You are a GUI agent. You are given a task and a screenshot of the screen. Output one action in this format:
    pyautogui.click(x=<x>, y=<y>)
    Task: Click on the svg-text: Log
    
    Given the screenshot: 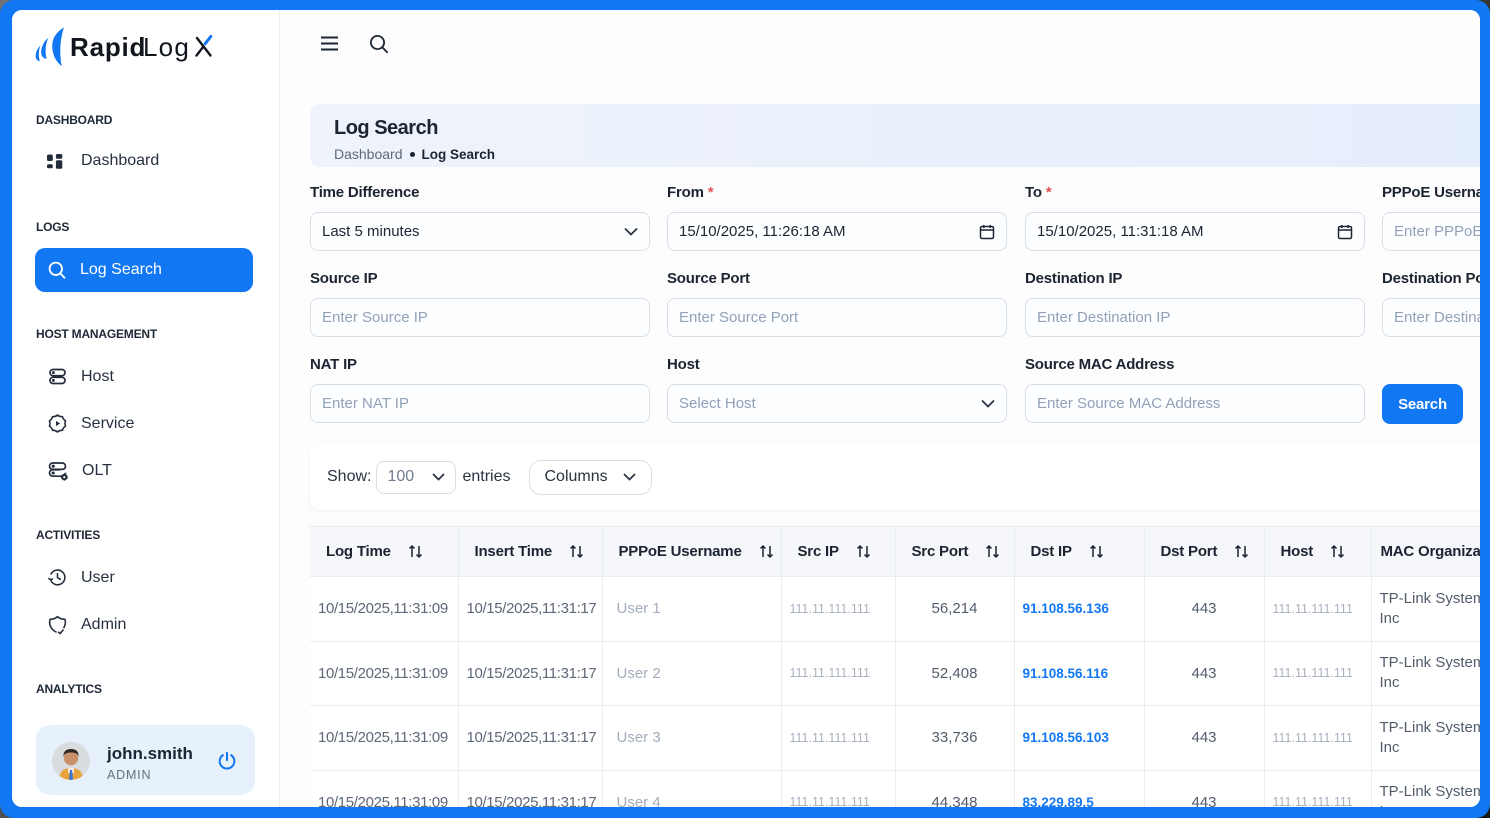 What is the action you would take?
    pyautogui.click(x=166, y=47)
    